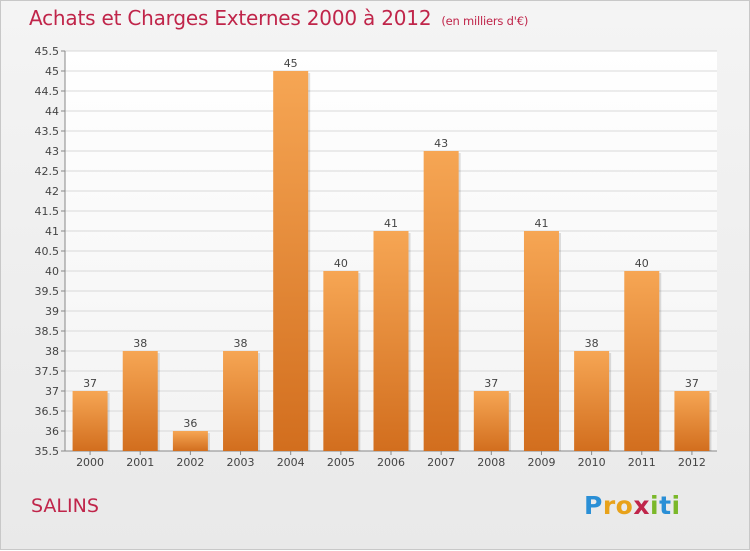 The image size is (750, 551). I want to click on y-tick-label: 40.5, so click(47, 251).